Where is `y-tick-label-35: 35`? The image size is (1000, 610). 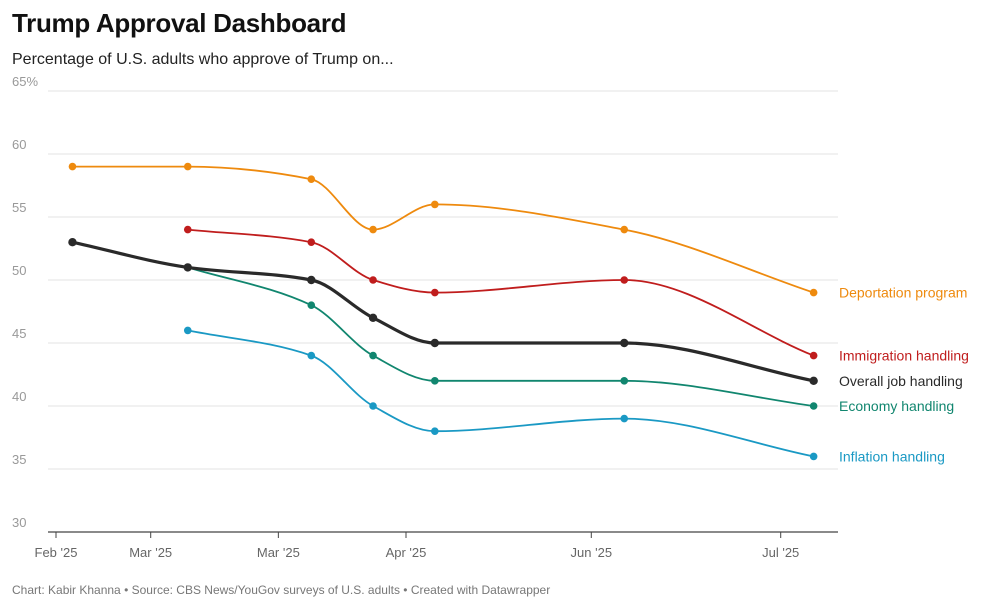
y-tick-label-35: 35 is located at coordinates (19, 459).